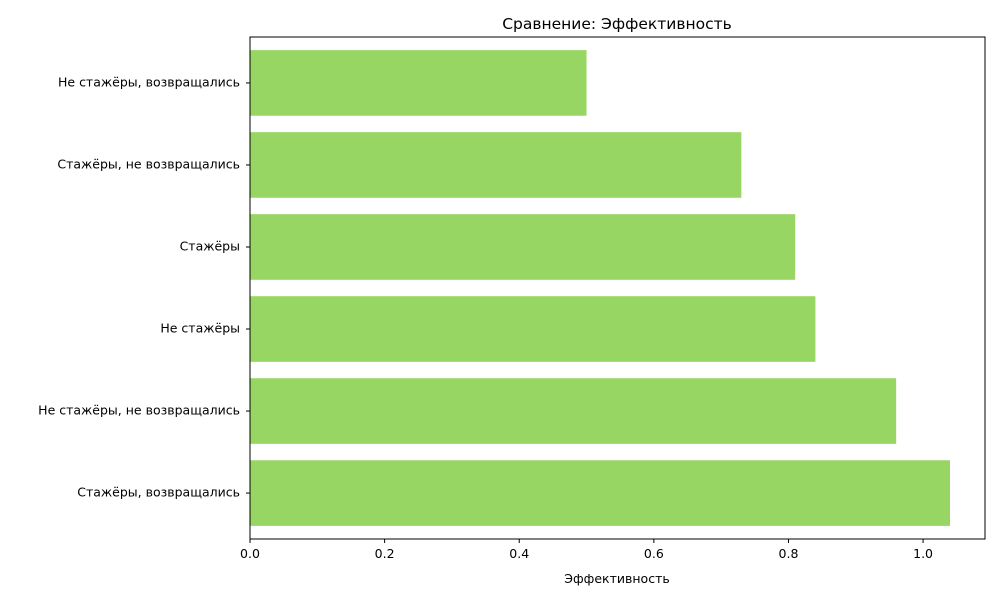  What do you see at coordinates (139, 410) in the screenshot?
I see `y-tick-label: Не стажёры, не возвращались` at bounding box center [139, 410].